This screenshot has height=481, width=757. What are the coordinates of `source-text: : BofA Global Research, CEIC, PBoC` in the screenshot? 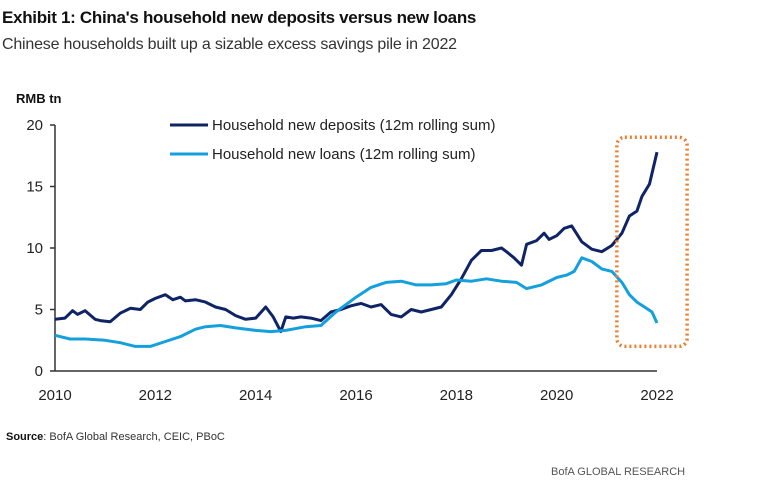 It's located at (134, 437).